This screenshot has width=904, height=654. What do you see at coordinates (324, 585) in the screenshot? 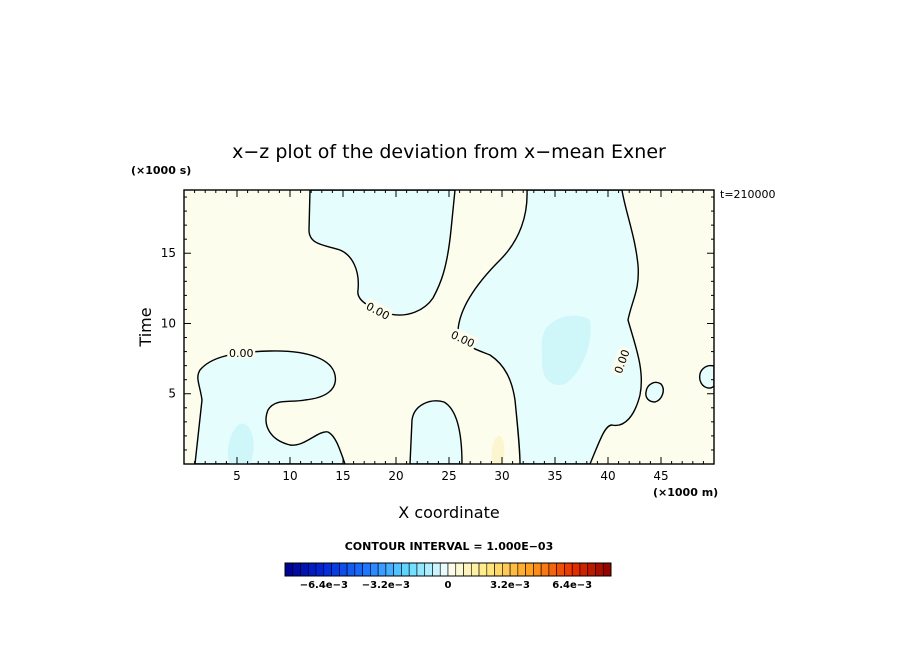
I see `colorbar-label: −6.4e−3` at bounding box center [324, 585].